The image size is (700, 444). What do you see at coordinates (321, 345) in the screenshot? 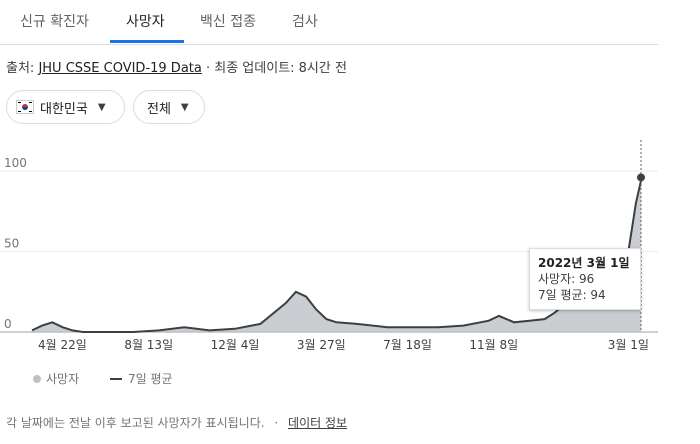
I see `x-tick-label: 3월 27일` at bounding box center [321, 345].